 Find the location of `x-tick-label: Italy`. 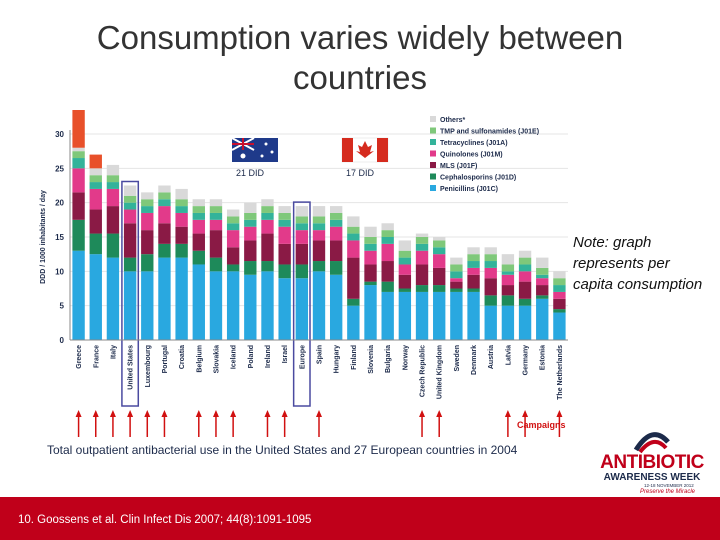

x-tick-label: Italy is located at coordinates (113, 352).